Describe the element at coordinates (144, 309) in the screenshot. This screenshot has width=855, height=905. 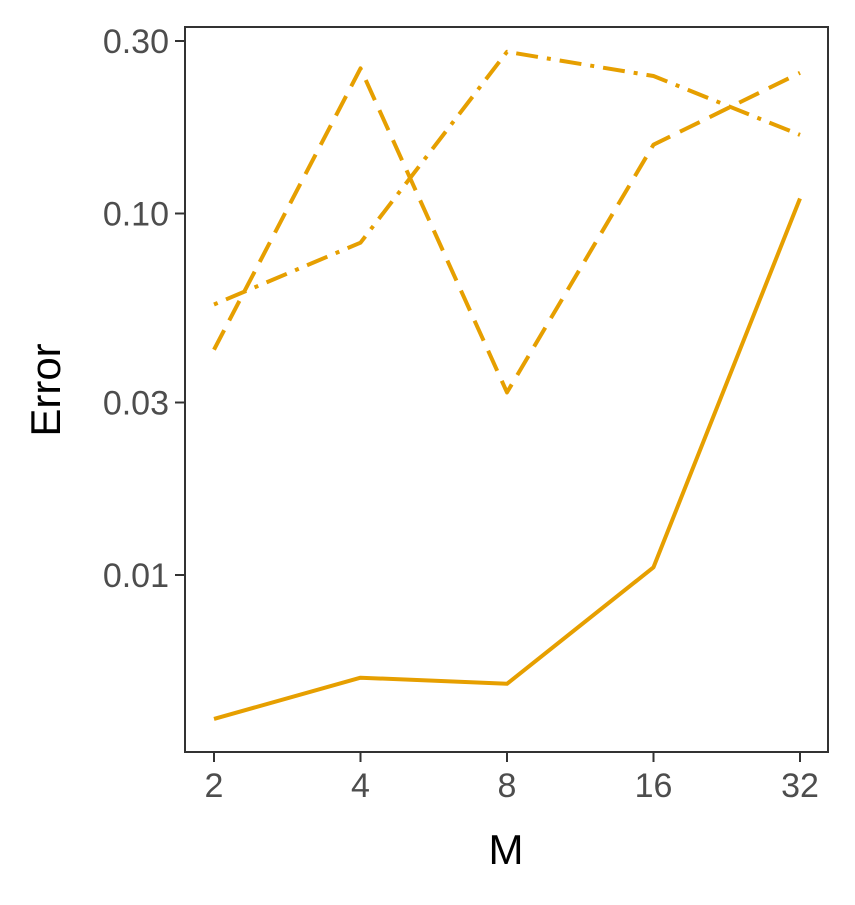
I see `y-axis: 0.01 0.03 0.10 0.30` at that location.